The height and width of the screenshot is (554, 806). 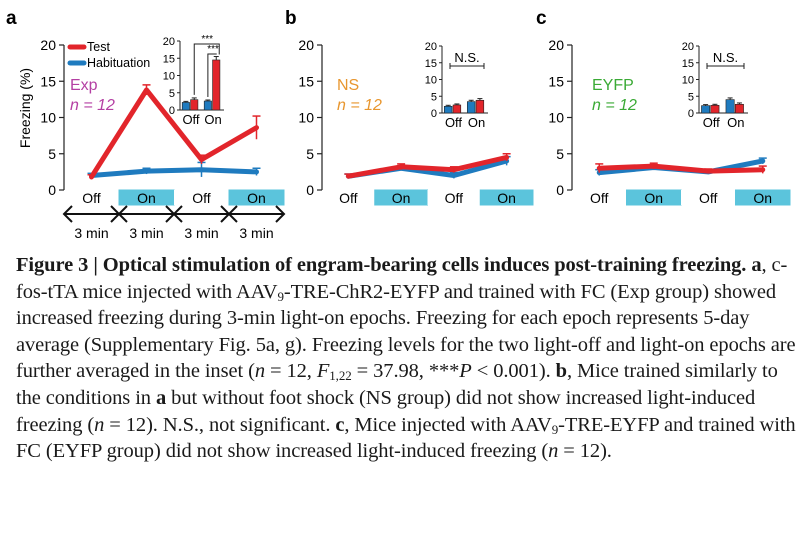 I want to click on panel-a-legend: Test Habituation, so click(x=108, y=55).